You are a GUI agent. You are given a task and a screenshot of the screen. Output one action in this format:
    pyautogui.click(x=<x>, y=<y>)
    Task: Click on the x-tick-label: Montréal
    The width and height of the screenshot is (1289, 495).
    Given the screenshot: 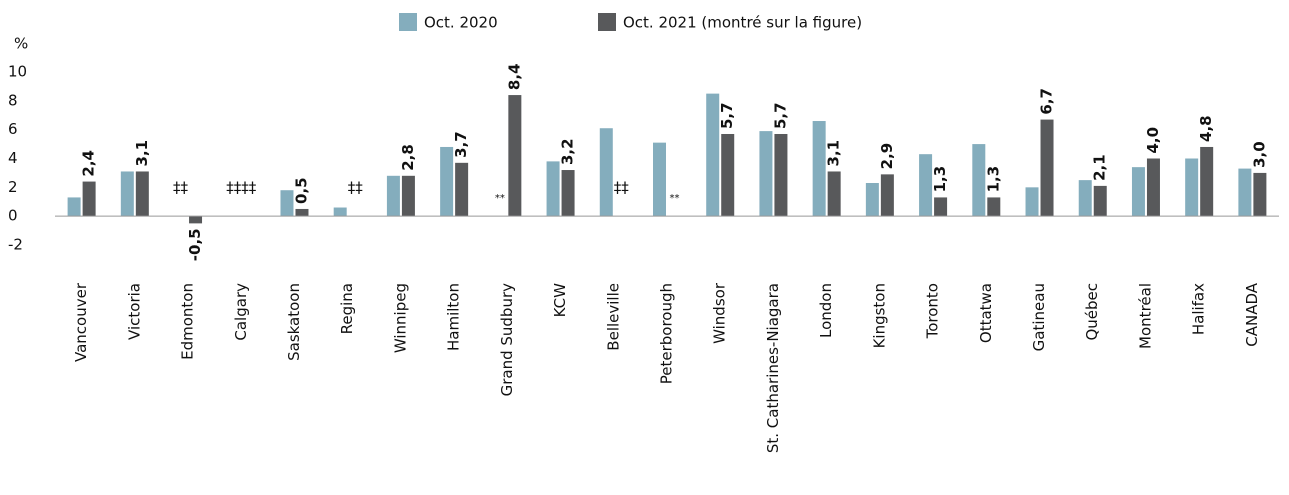 What is the action you would take?
    pyautogui.click(x=1145, y=316)
    